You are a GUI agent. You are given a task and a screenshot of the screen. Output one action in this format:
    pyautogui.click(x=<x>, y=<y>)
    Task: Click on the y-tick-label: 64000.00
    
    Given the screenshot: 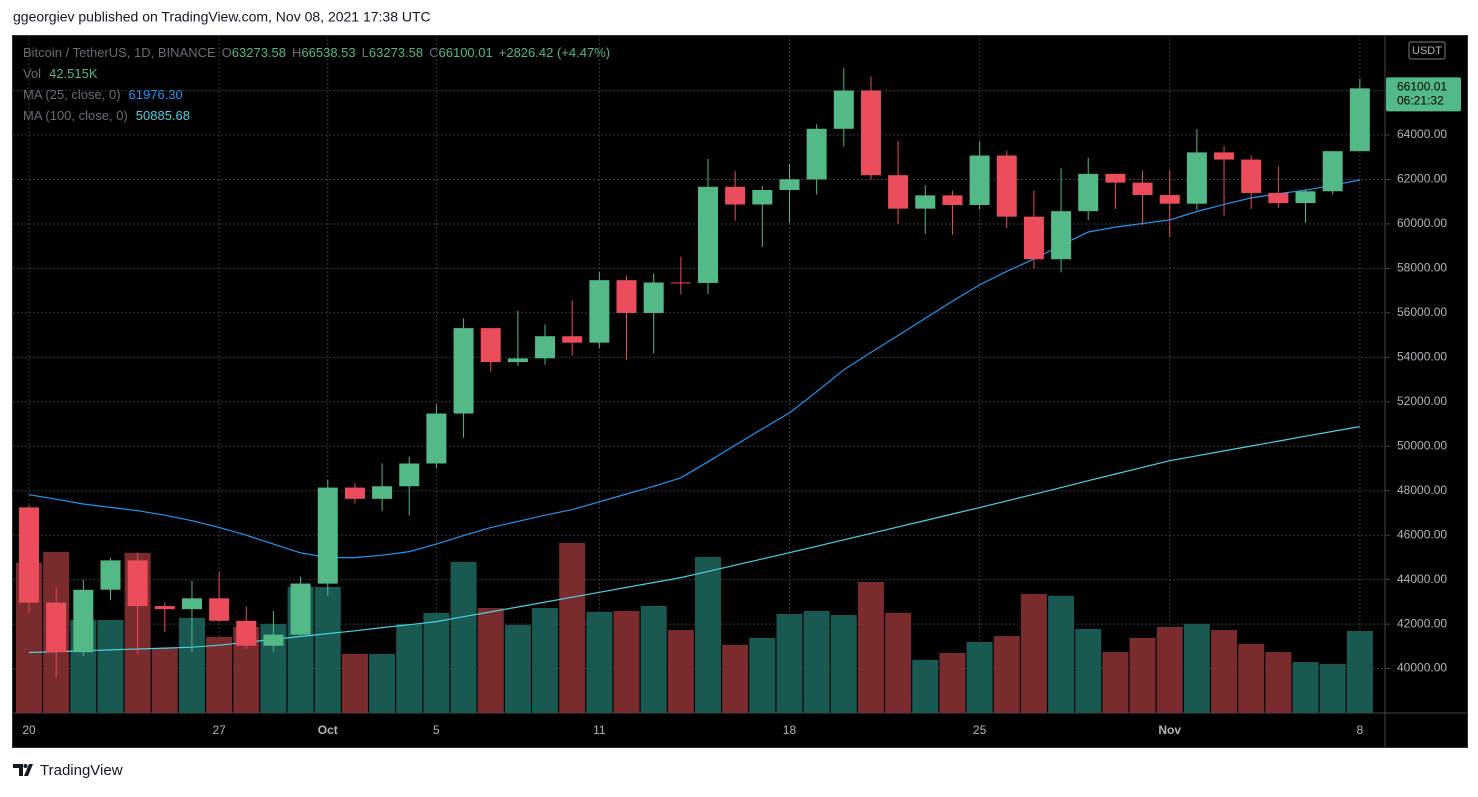 What is the action you would take?
    pyautogui.click(x=1422, y=134)
    